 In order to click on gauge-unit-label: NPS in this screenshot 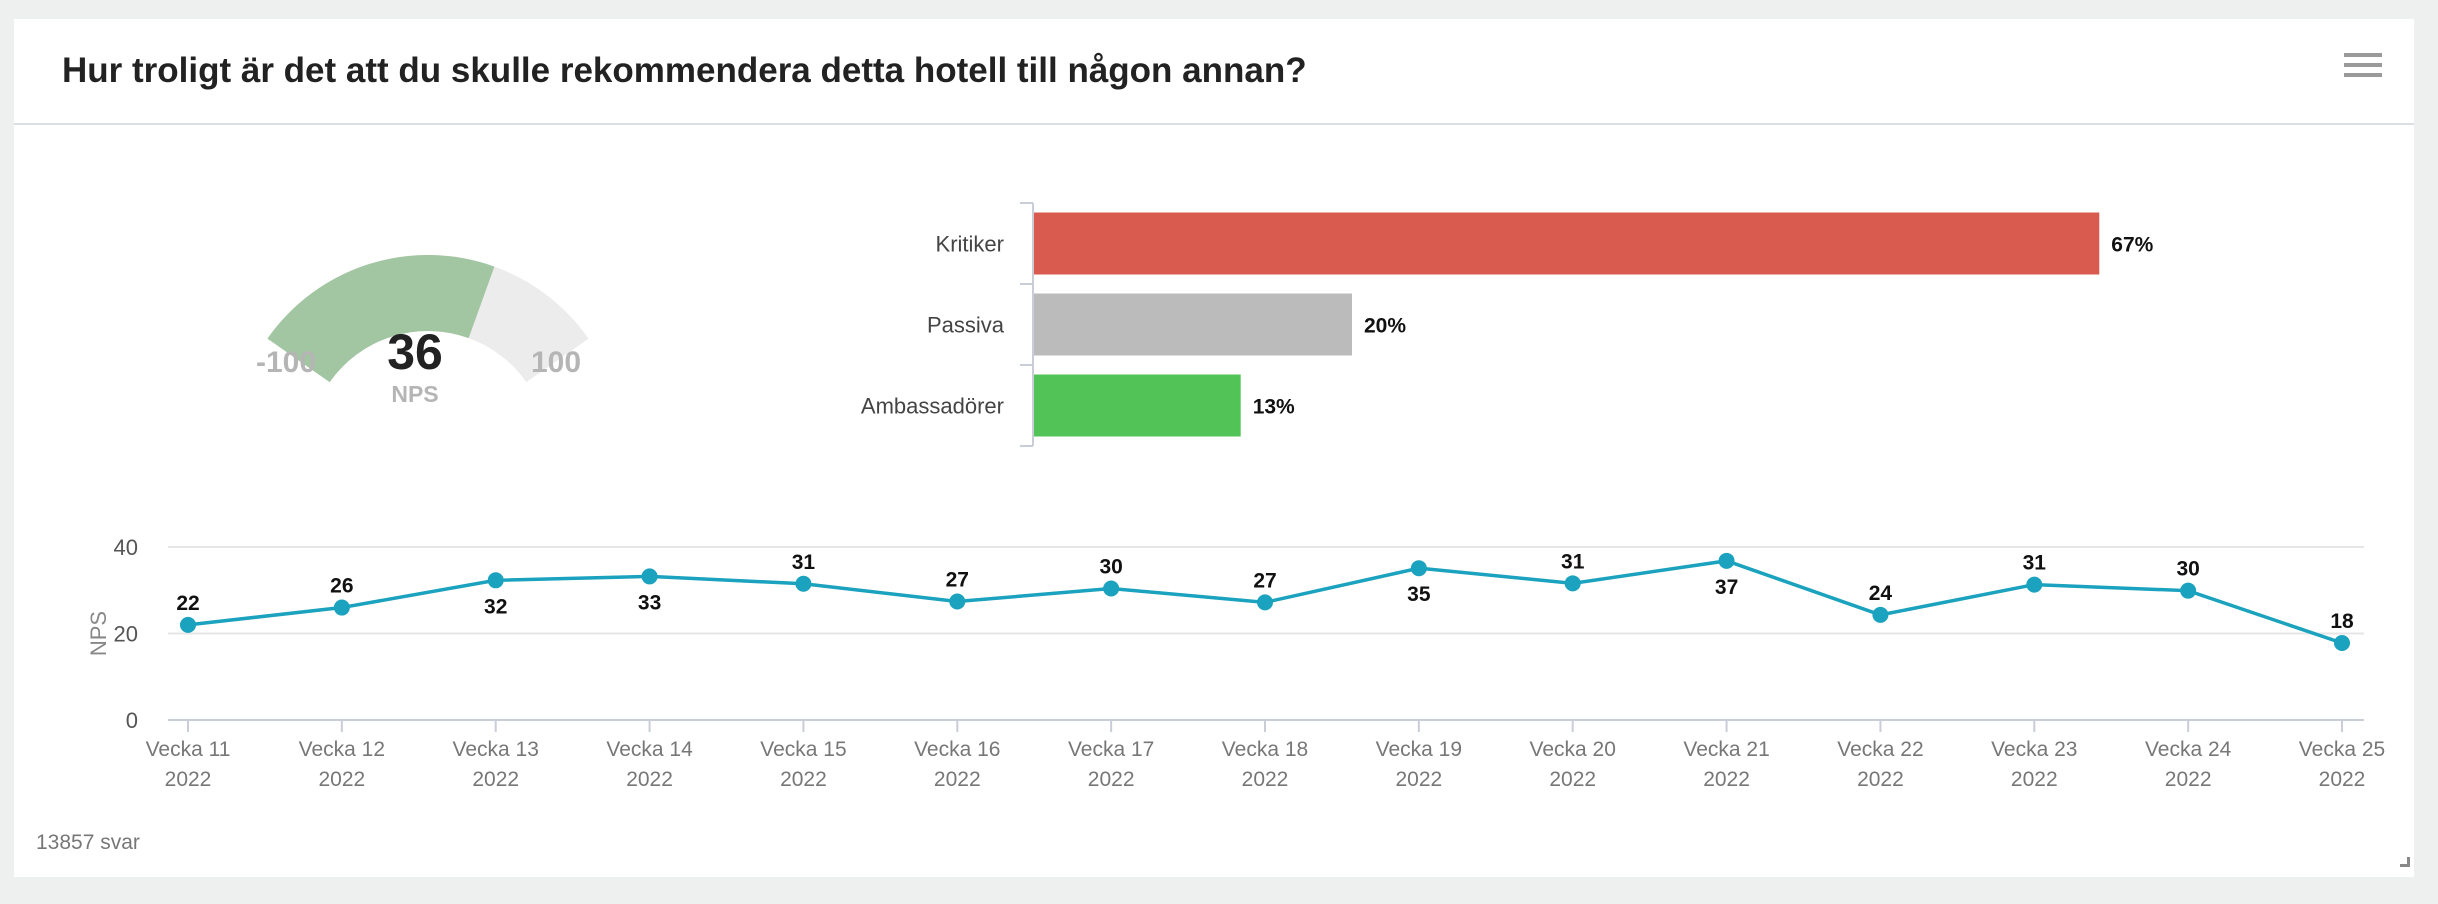, I will do `click(414, 394)`.